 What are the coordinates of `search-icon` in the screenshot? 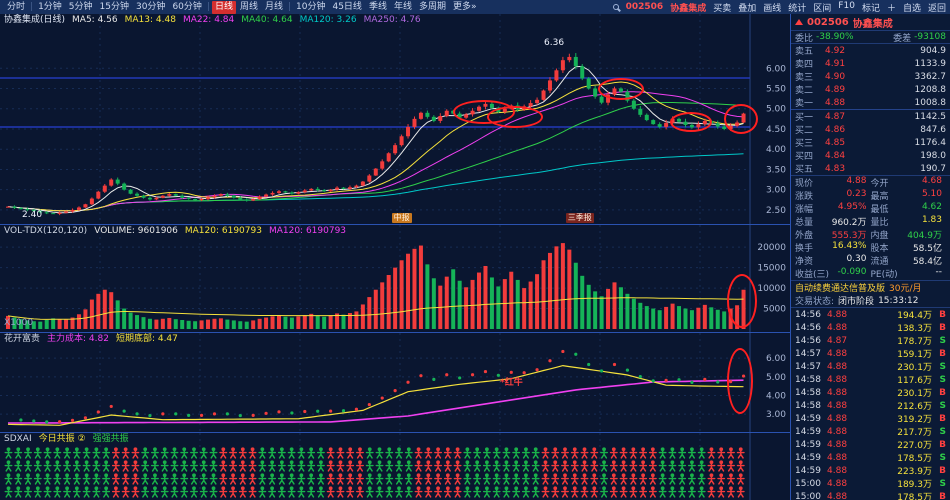 It's located at (615, 7).